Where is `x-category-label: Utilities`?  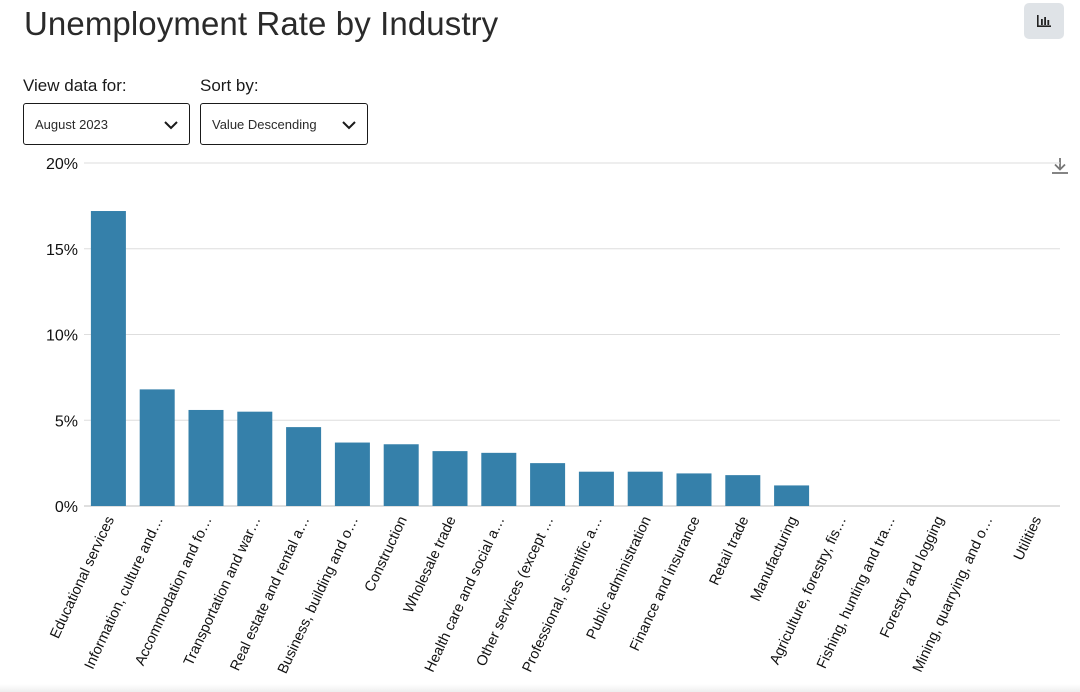
x-category-label: Utilities is located at coordinates (1028, 538).